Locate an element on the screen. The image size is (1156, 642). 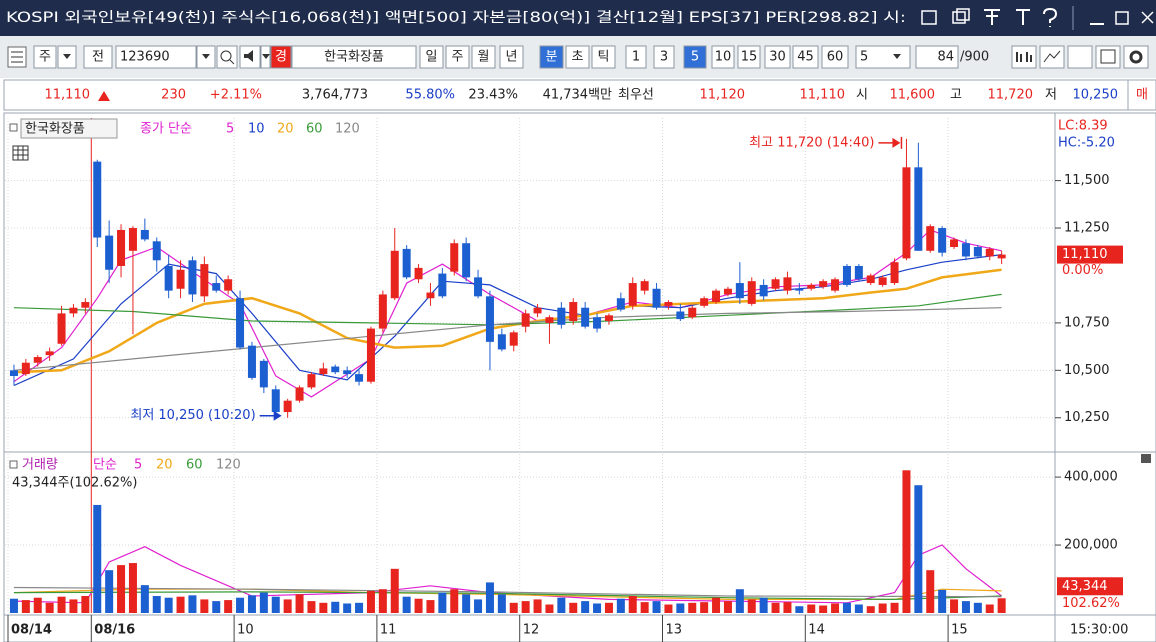
title-bar is located at coordinates (578, 18).